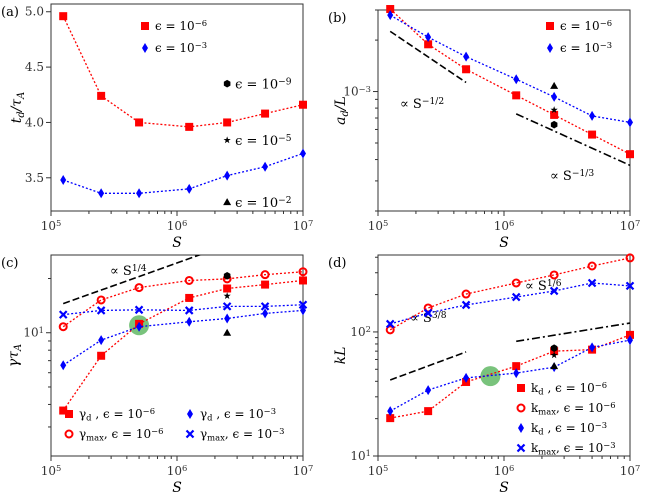  What do you see at coordinates (303, 470) in the screenshot?
I see `x-tick-label: 10⁷` at bounding box center [303, 470].